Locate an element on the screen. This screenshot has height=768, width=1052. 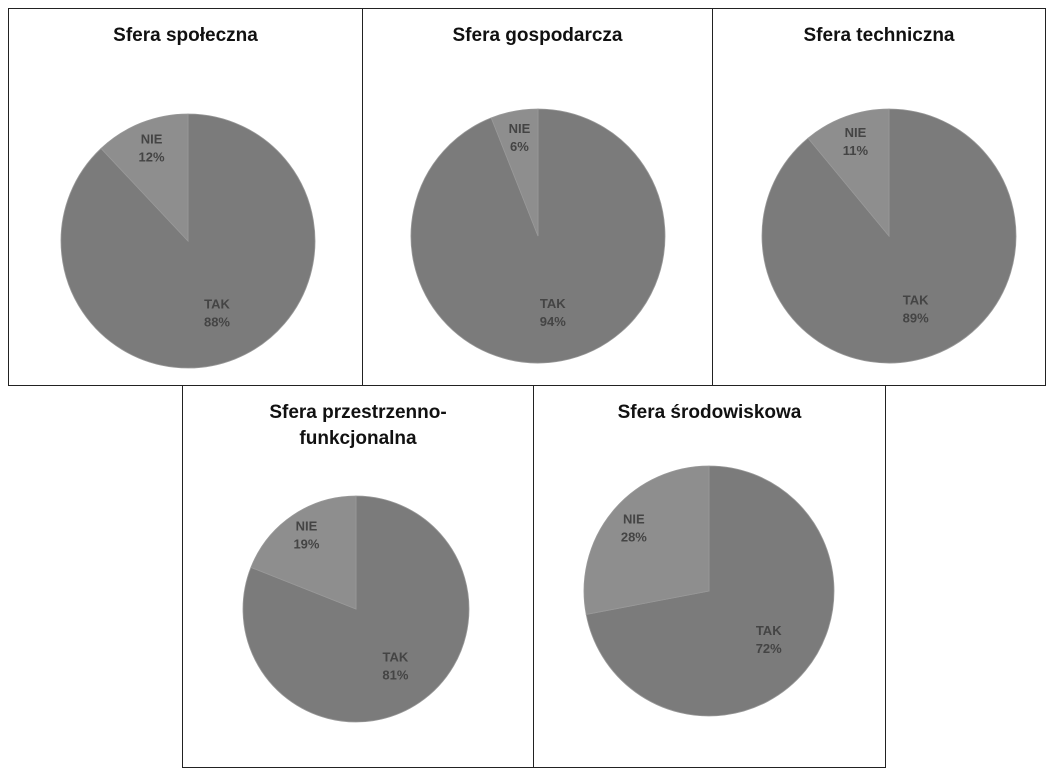
slice-label: 28% is located at coordinates (634, 536).